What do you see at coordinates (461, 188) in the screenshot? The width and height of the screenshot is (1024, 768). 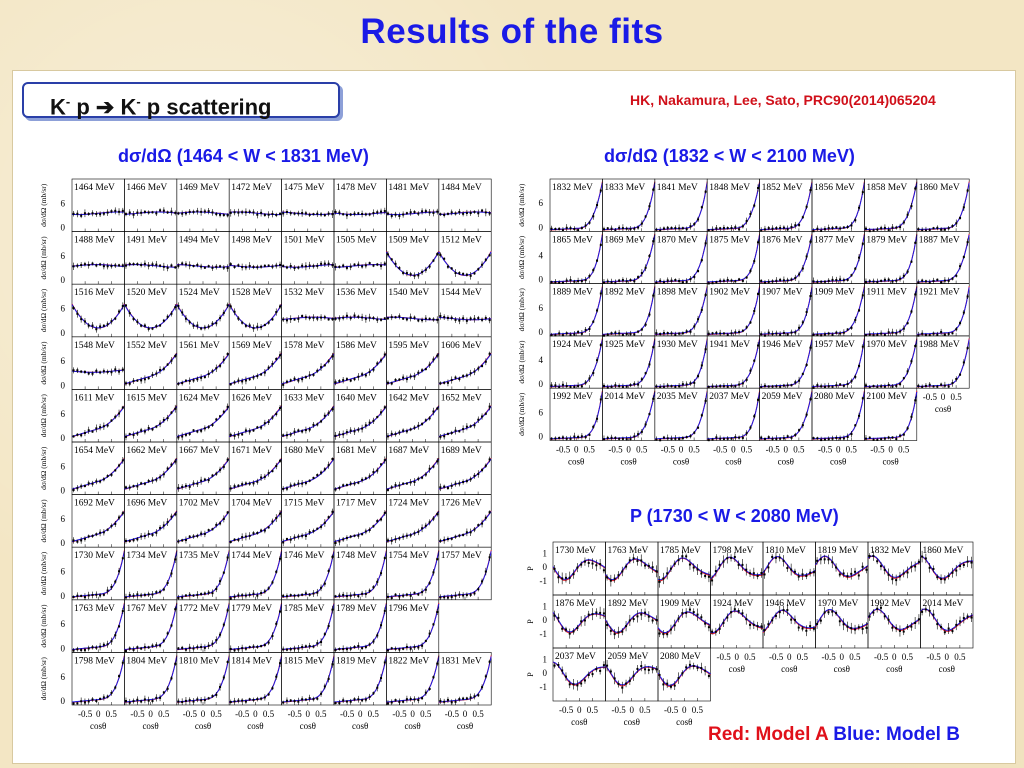 I see `energy-label: 1484 MeV` at bounding box center [461, 188].